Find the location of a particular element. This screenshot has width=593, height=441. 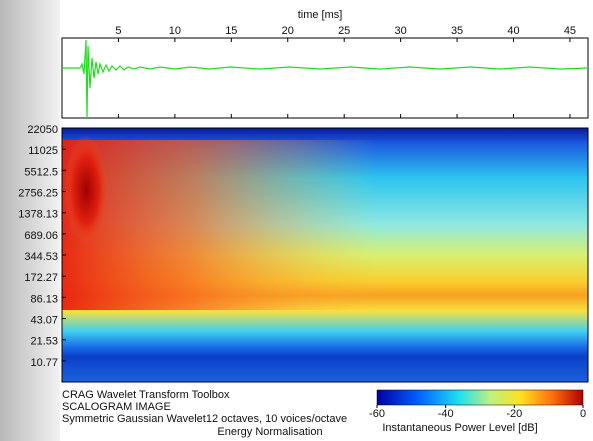

y-tick-label: 22050 is located at coordinates (42, 130).